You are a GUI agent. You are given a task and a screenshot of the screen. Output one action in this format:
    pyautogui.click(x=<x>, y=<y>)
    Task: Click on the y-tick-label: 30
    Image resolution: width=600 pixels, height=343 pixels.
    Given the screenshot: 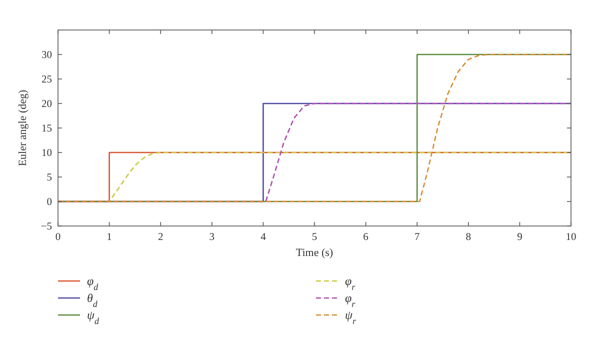 What is the action you would take?
    pyautogui.click(x=47, y=55)
    